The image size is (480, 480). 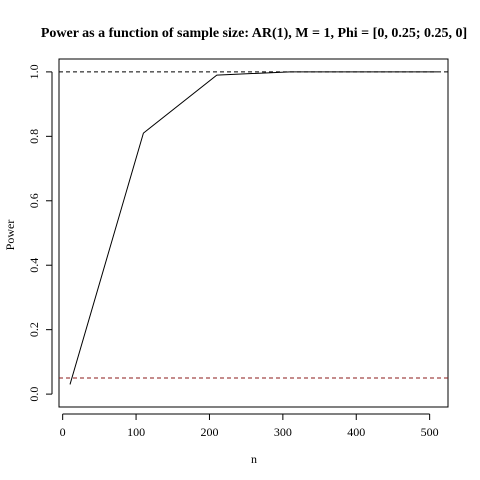 What do you see at coordinates (34, 200) in the screenshot?
I see `y-tick-label: 0.6` at bounding box center [34, 200].